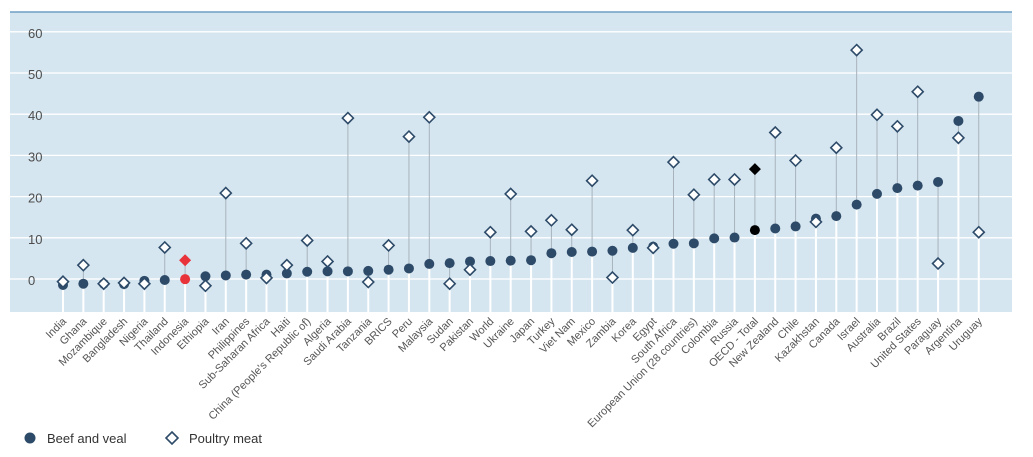 This screenshot has width=1033, height=457. I want to click on y-tick-label: 60, so click(35, 33).